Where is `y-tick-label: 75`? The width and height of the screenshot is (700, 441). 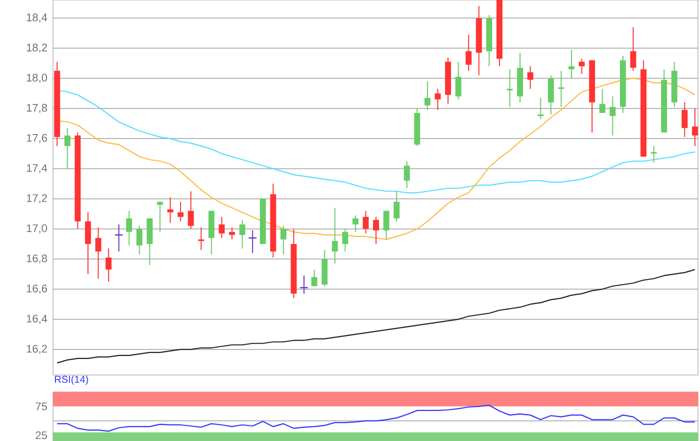 y-tick-label: 75 is located at coordinates (41, 406).